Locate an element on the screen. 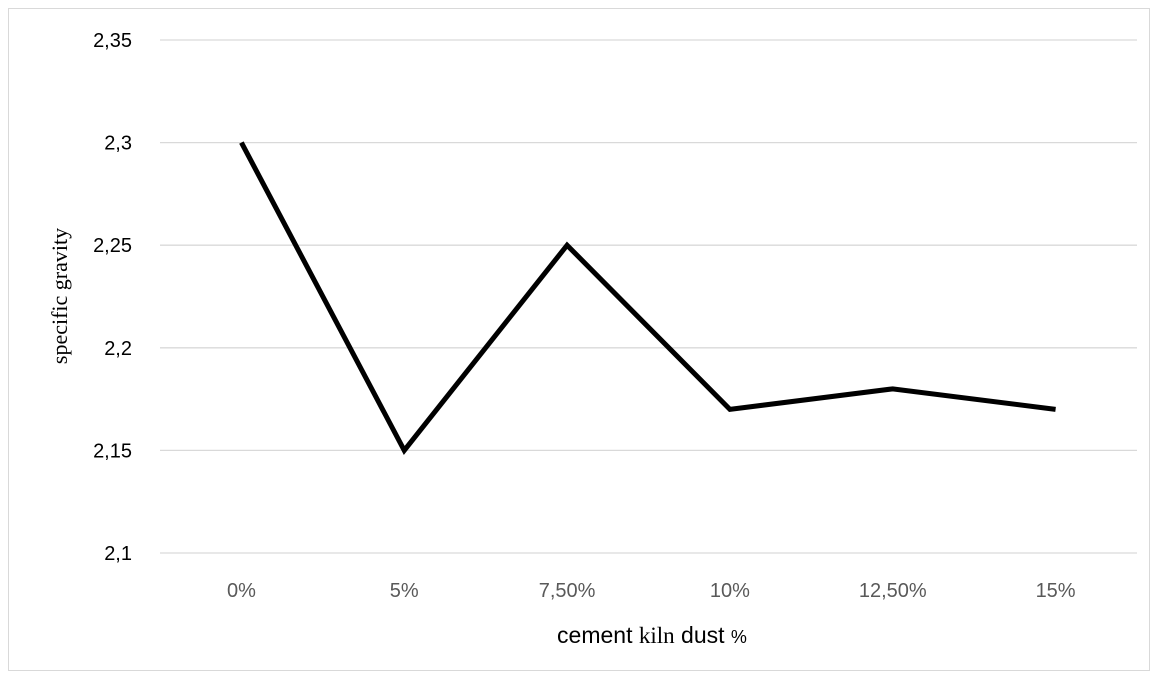  x-axis-ticks: 0% 5% 7,50% 10% 12,50% 15% is located at coordinates (651, 591).